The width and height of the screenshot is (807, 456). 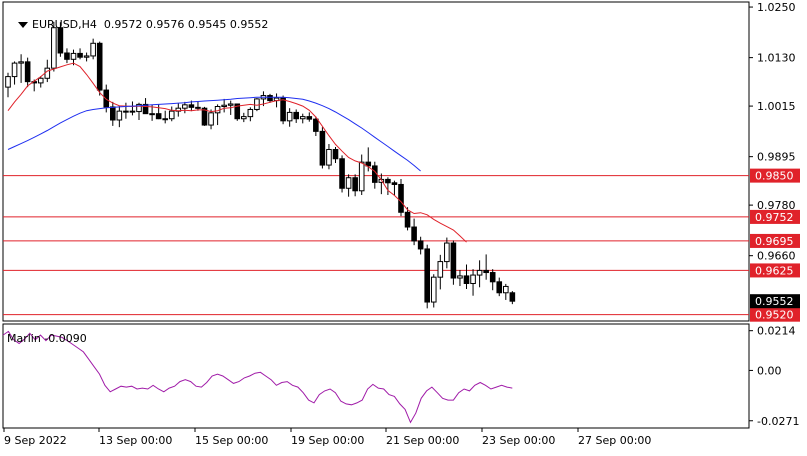 I want to click on current-price-tag, so click(x=775, y=301).